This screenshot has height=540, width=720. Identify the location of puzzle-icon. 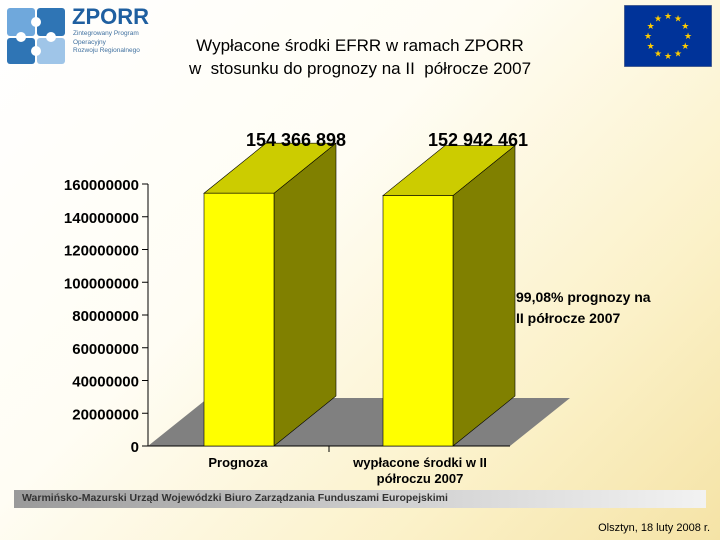
(36, 36).